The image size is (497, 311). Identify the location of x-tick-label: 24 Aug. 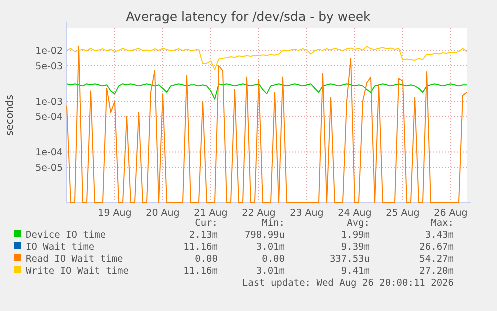
(355, 213).